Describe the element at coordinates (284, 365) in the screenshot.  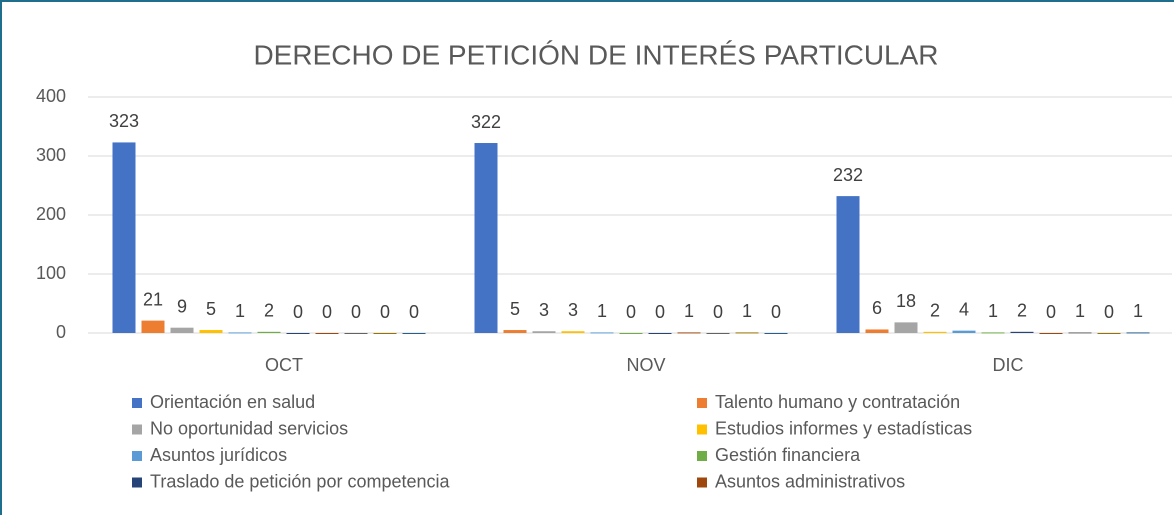
I see `x-tick-label: OCT` at that location.